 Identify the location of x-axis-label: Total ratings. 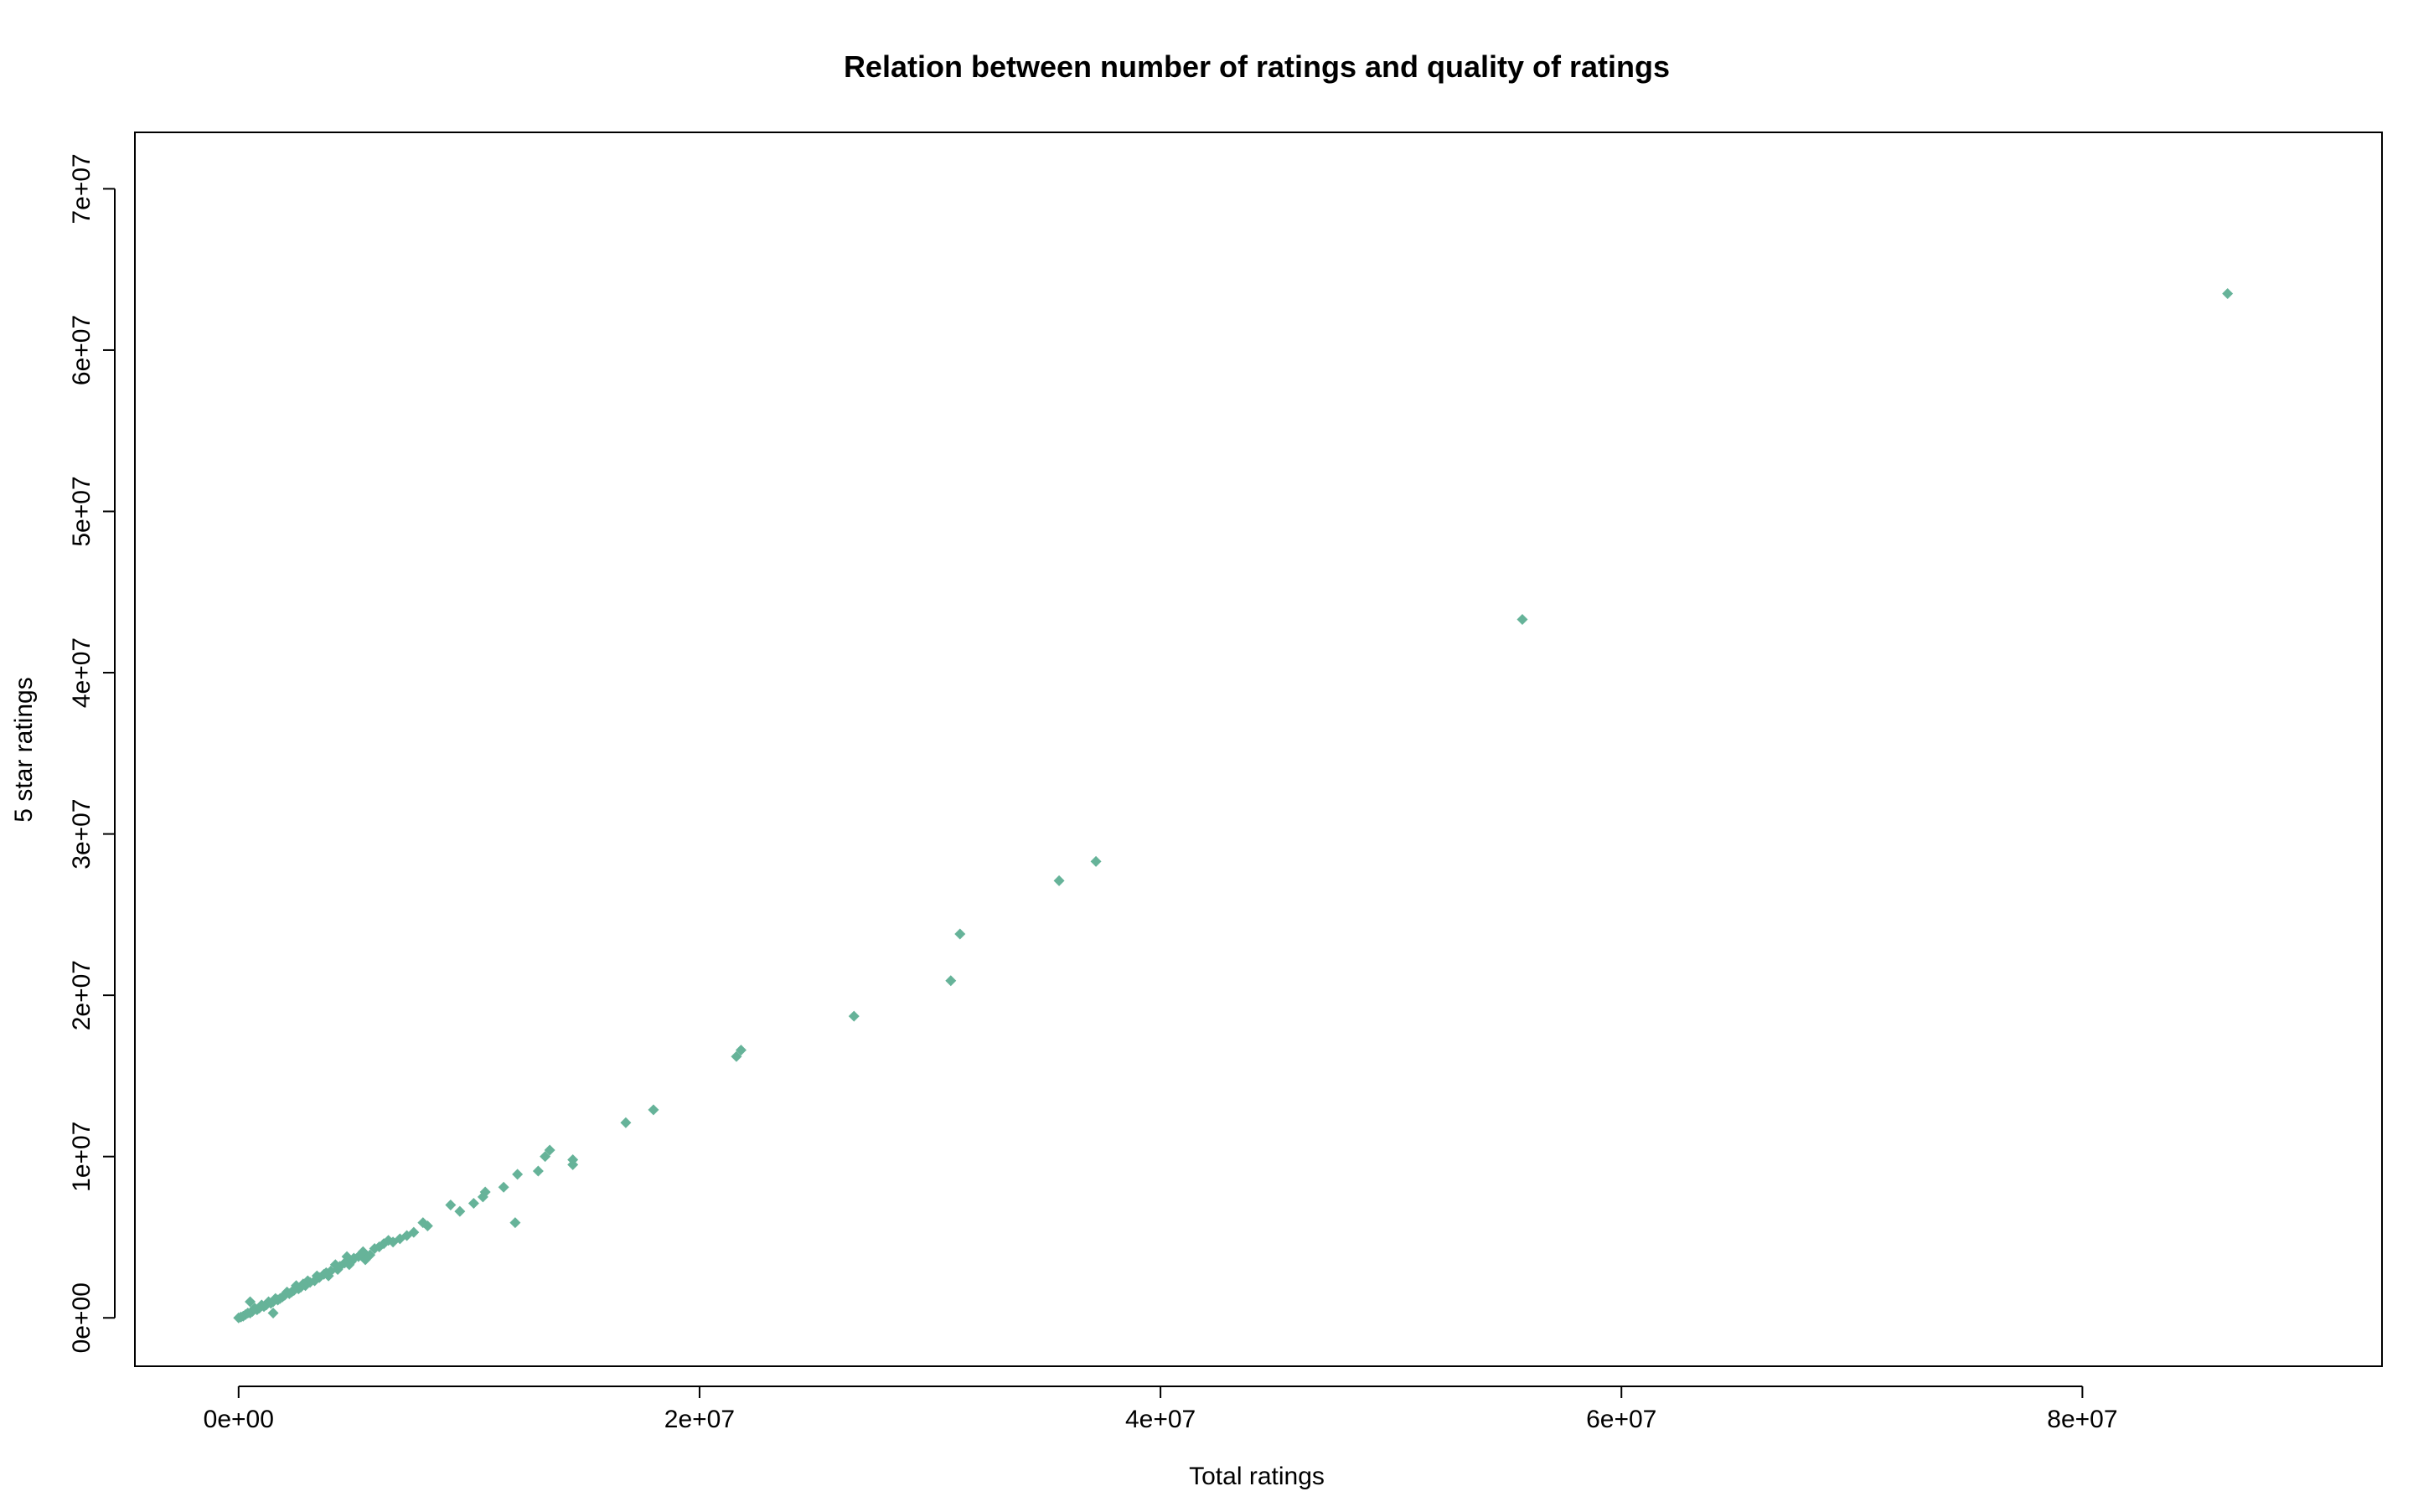
(1257, 1476).